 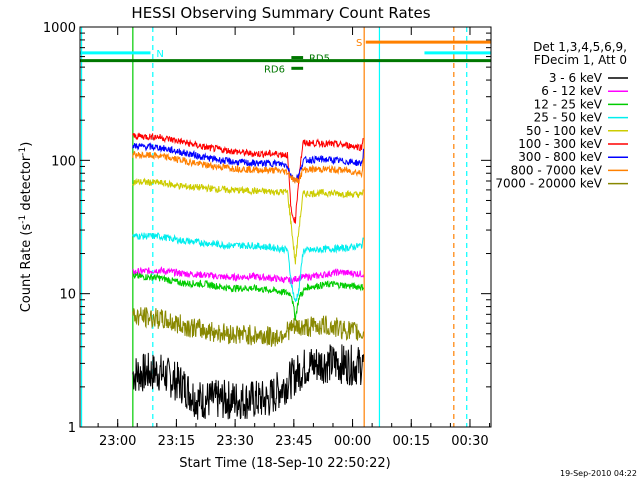 I want to click on flag-label-1: S, so click(x=359, y=43).